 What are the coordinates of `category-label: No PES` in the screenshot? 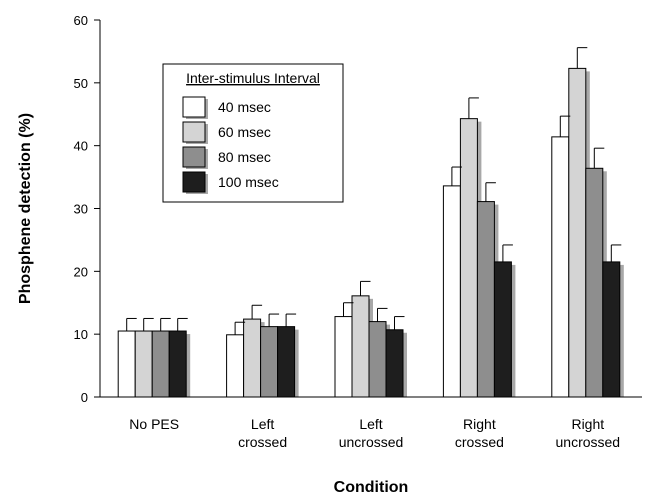 It's located at (154, 424).